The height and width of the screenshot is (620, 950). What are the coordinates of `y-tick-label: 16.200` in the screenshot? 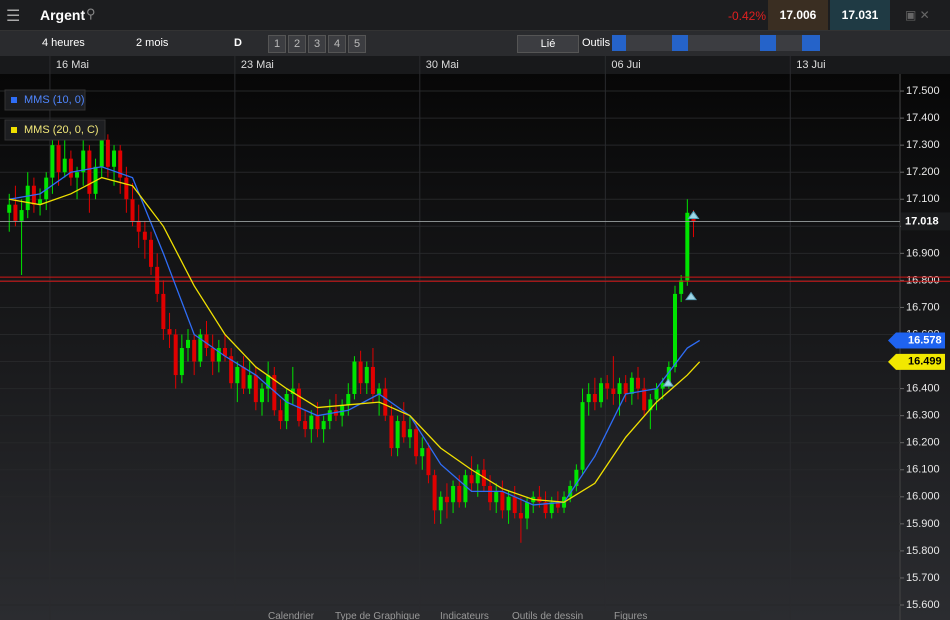 It's located at (923, 443).